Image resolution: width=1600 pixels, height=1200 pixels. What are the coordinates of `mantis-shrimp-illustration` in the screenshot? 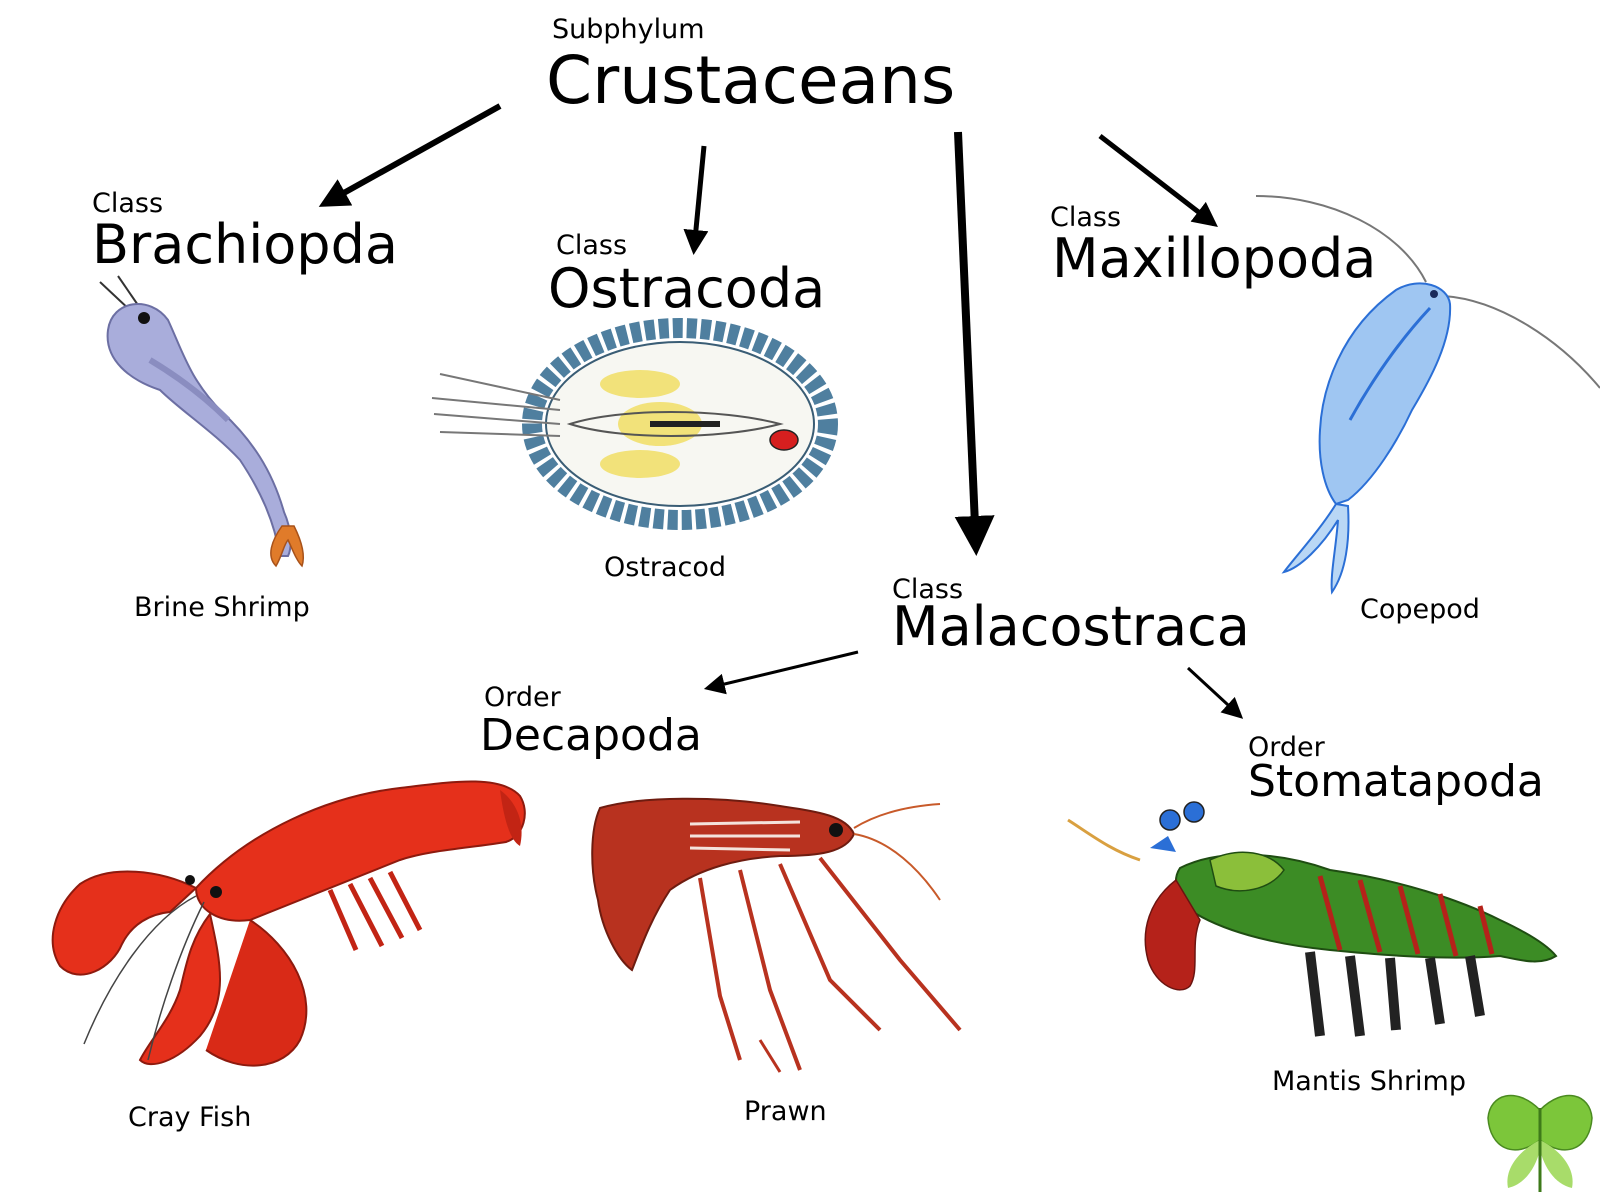 It's located at (1312, 919).